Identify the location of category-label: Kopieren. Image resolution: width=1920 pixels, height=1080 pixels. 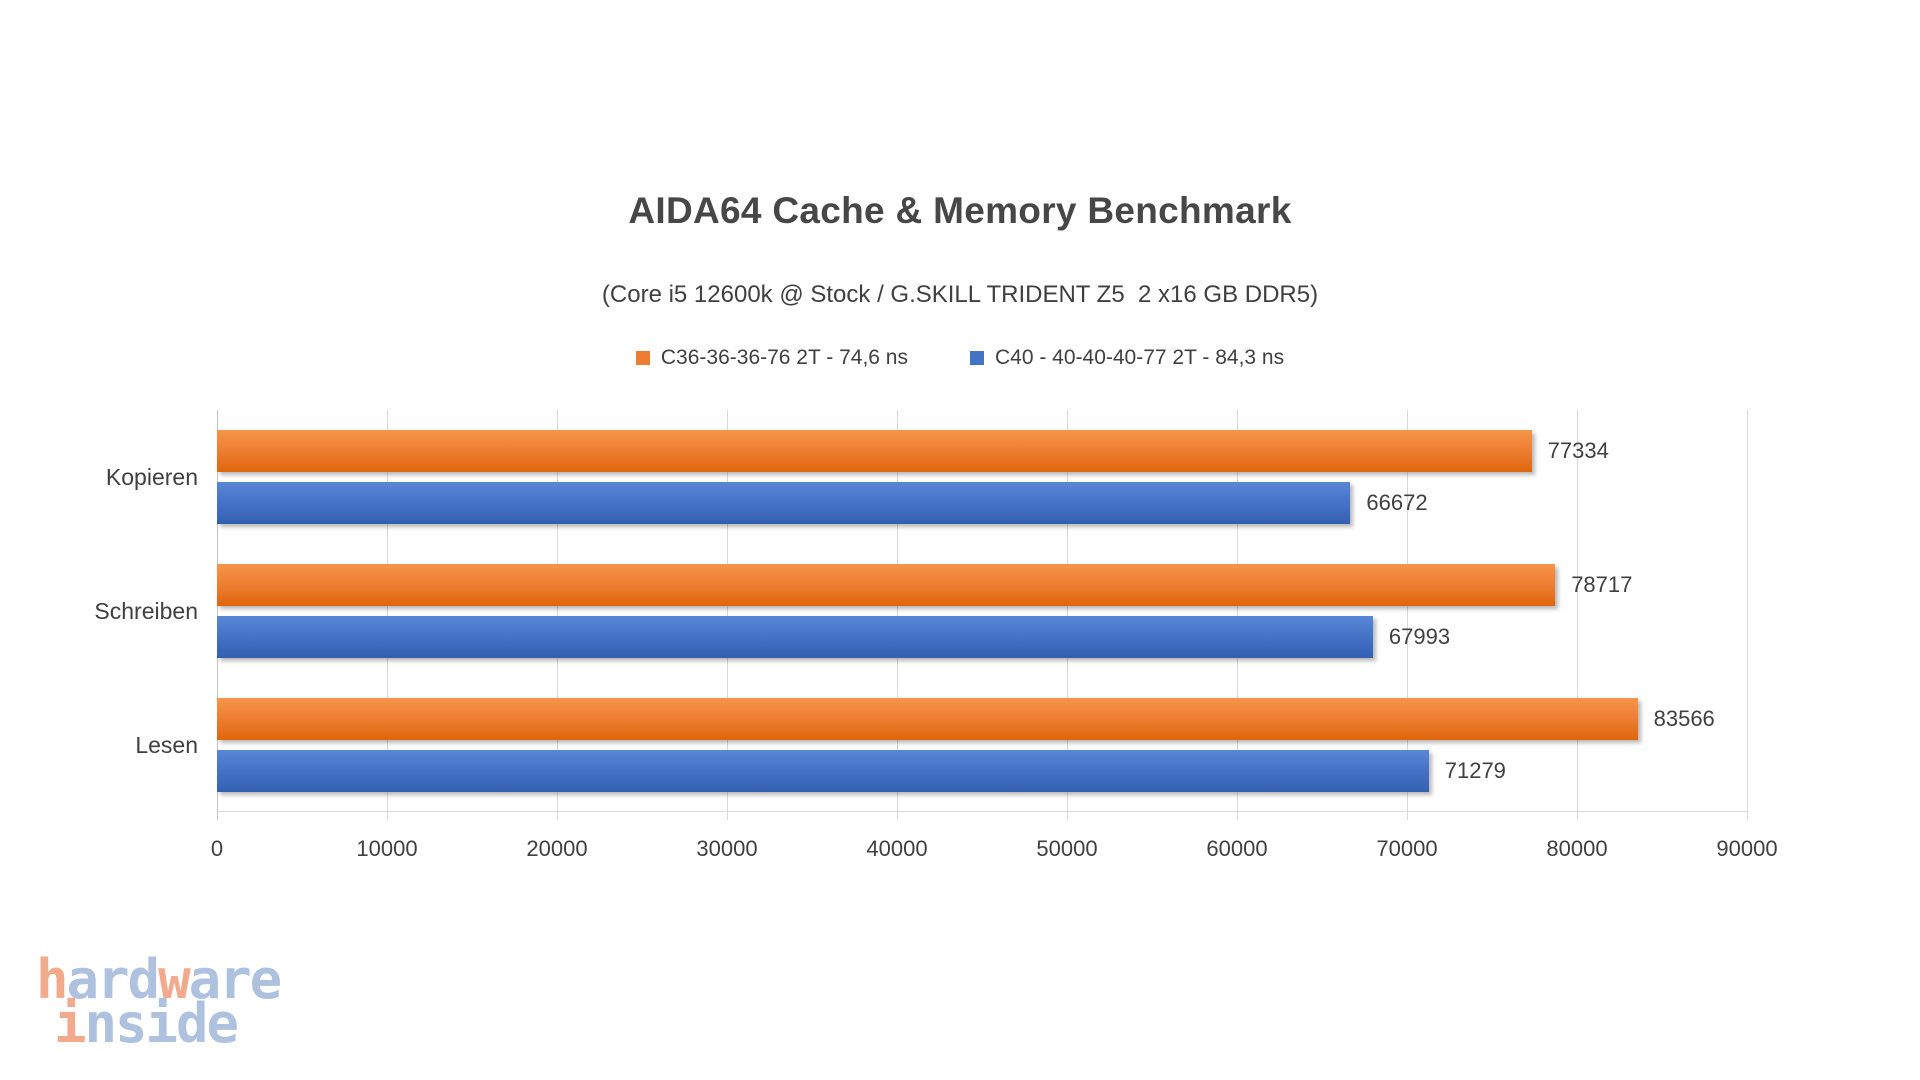
(151, 476).